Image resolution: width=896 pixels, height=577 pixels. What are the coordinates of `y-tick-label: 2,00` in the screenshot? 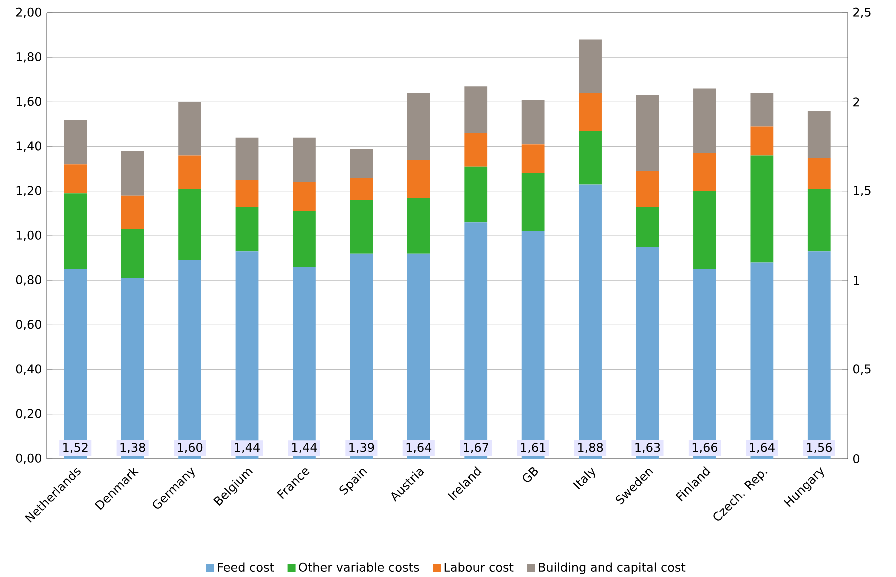 It's located at (29, 13).